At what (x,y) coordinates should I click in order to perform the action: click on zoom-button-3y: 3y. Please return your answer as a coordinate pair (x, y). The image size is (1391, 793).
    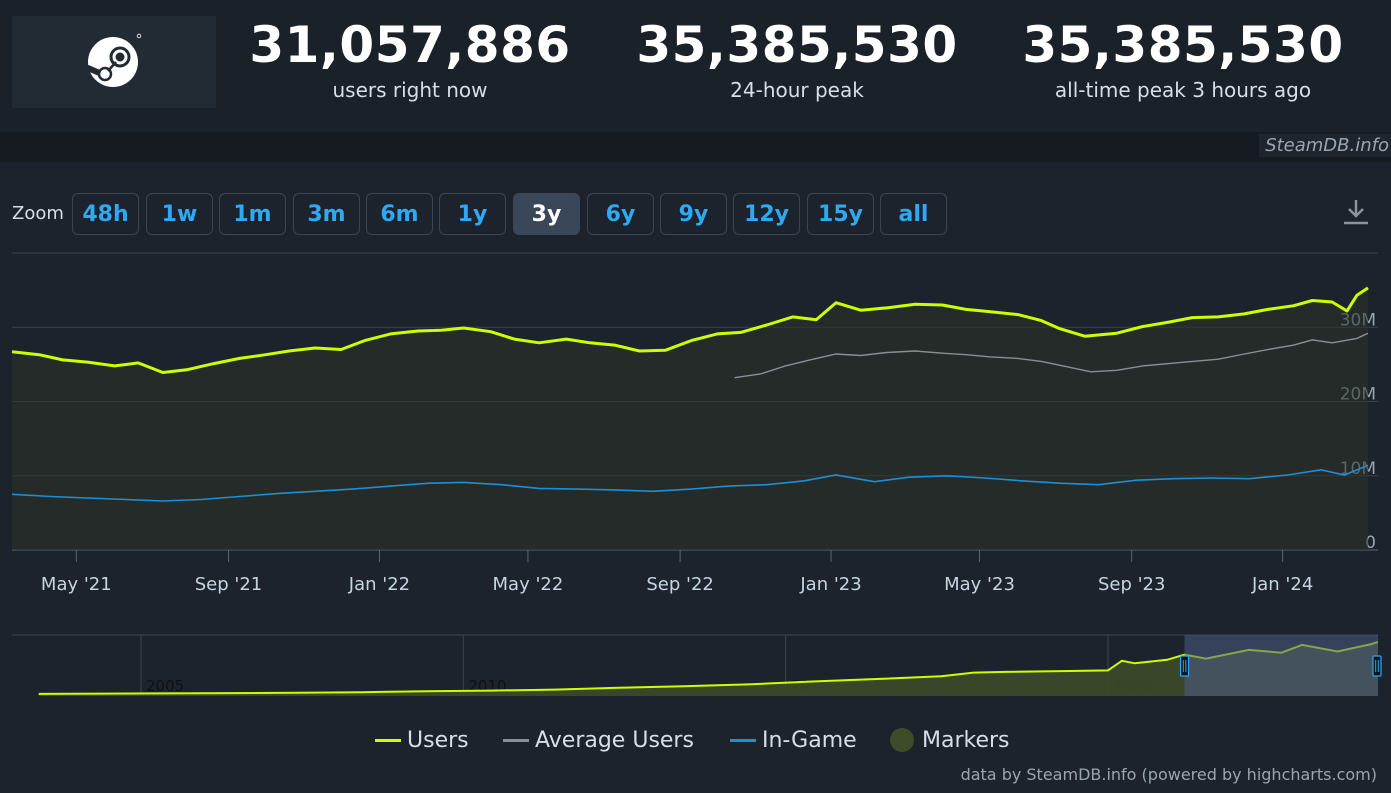
    Looking at the image, I should click on (546, 214).